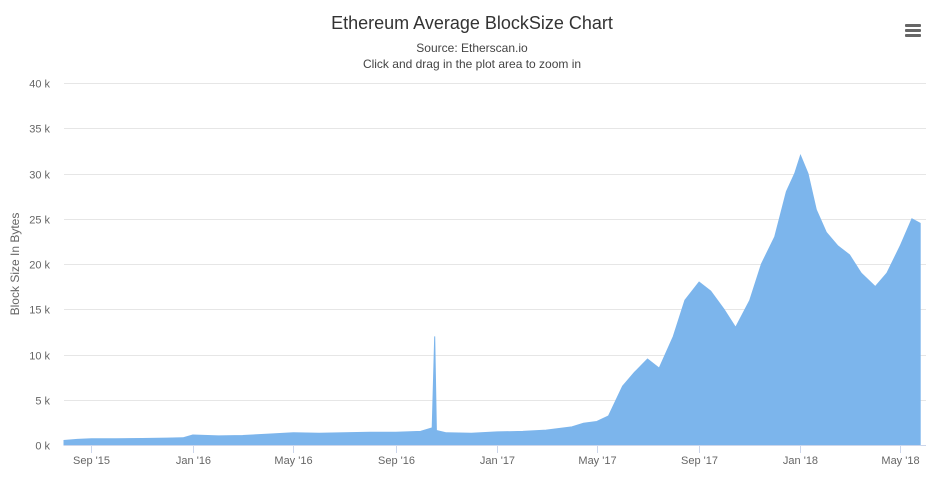 The image size is (944, 482). I want to click on x-tick-label: Sep '17, so click(699, 461).